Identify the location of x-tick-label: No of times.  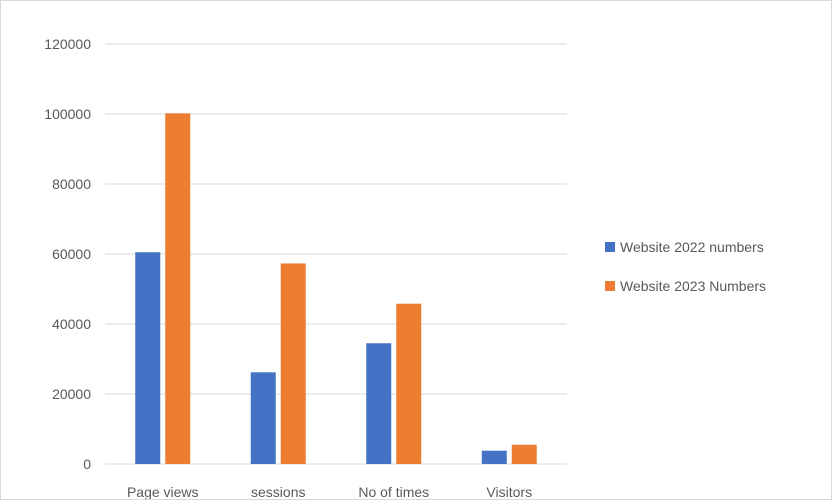
(393, 491).